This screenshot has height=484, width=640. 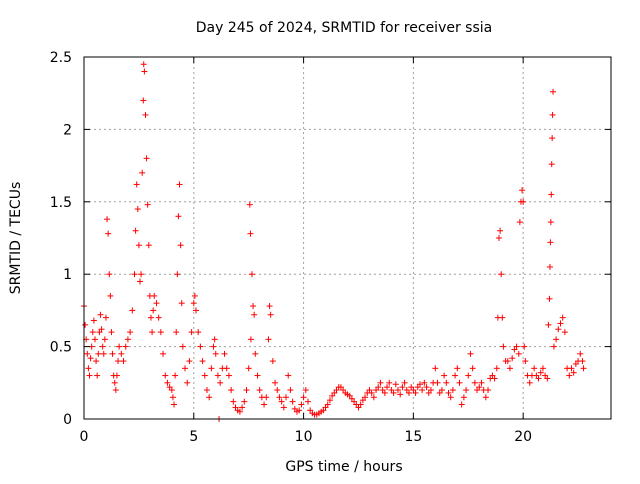 What do you see at coordinates (193, 437) in the screenshot?
I see `x-tick-label: 5` at bounding box center [193, 437].